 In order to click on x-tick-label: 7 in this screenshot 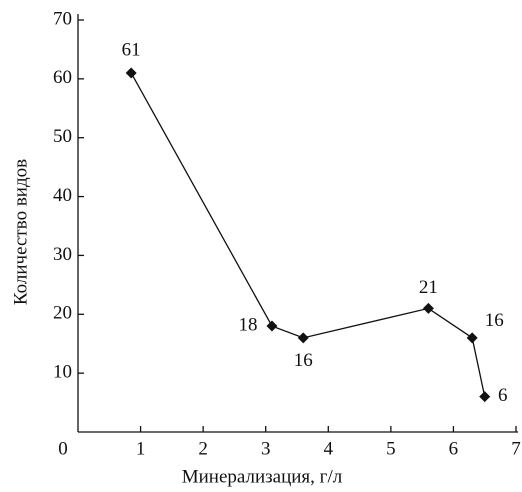, I will do `click(516, 448)`.